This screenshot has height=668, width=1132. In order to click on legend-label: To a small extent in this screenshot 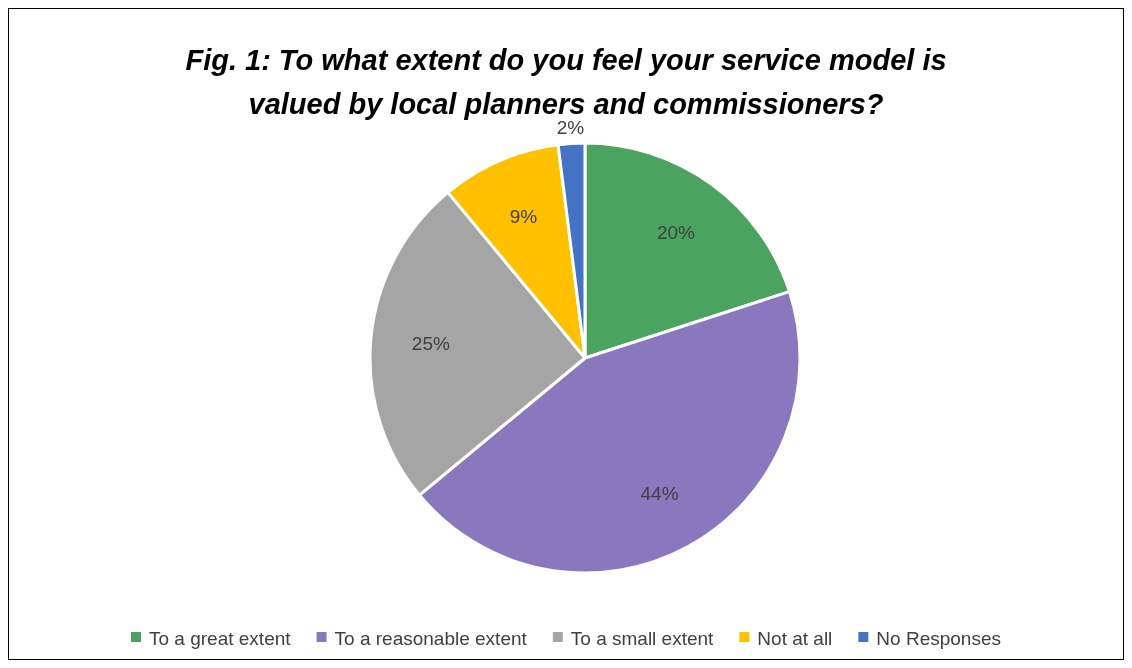, I will do `click(642, 638)`.